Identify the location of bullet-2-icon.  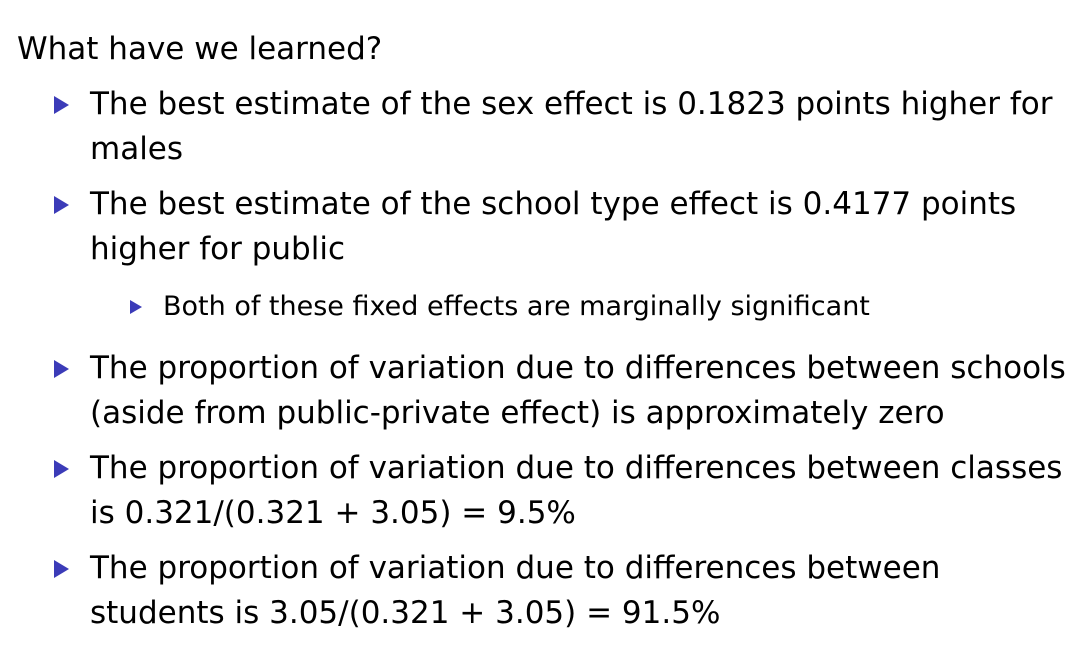
(61, 205).